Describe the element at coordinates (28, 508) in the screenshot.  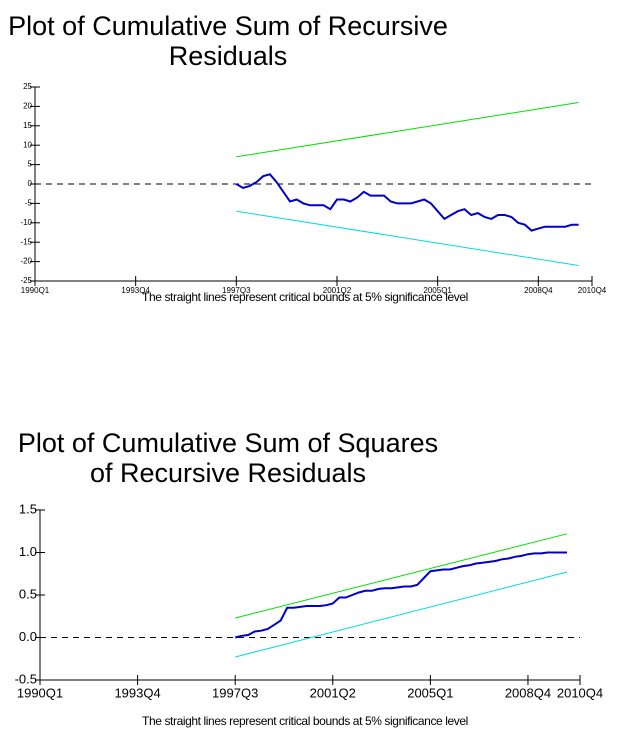
I see `y-tick-label: 1.5` at that location.